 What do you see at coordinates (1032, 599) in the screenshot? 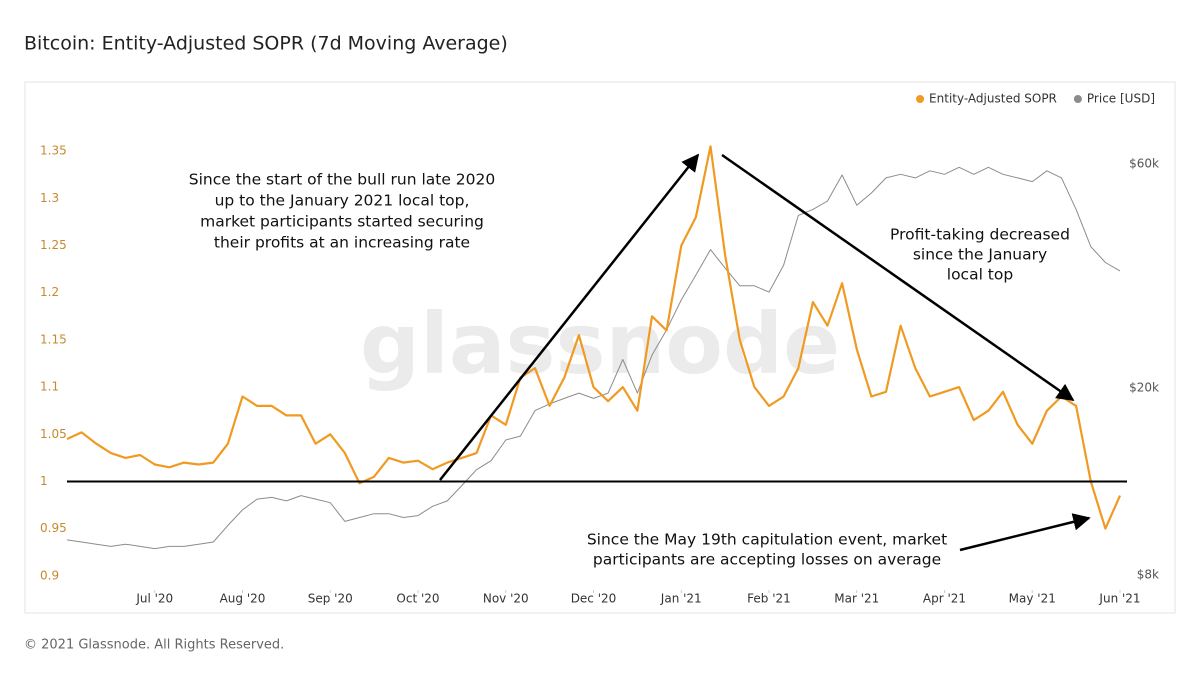
I see `x-tick-label: May '21` at bounding box center [1032, 599].